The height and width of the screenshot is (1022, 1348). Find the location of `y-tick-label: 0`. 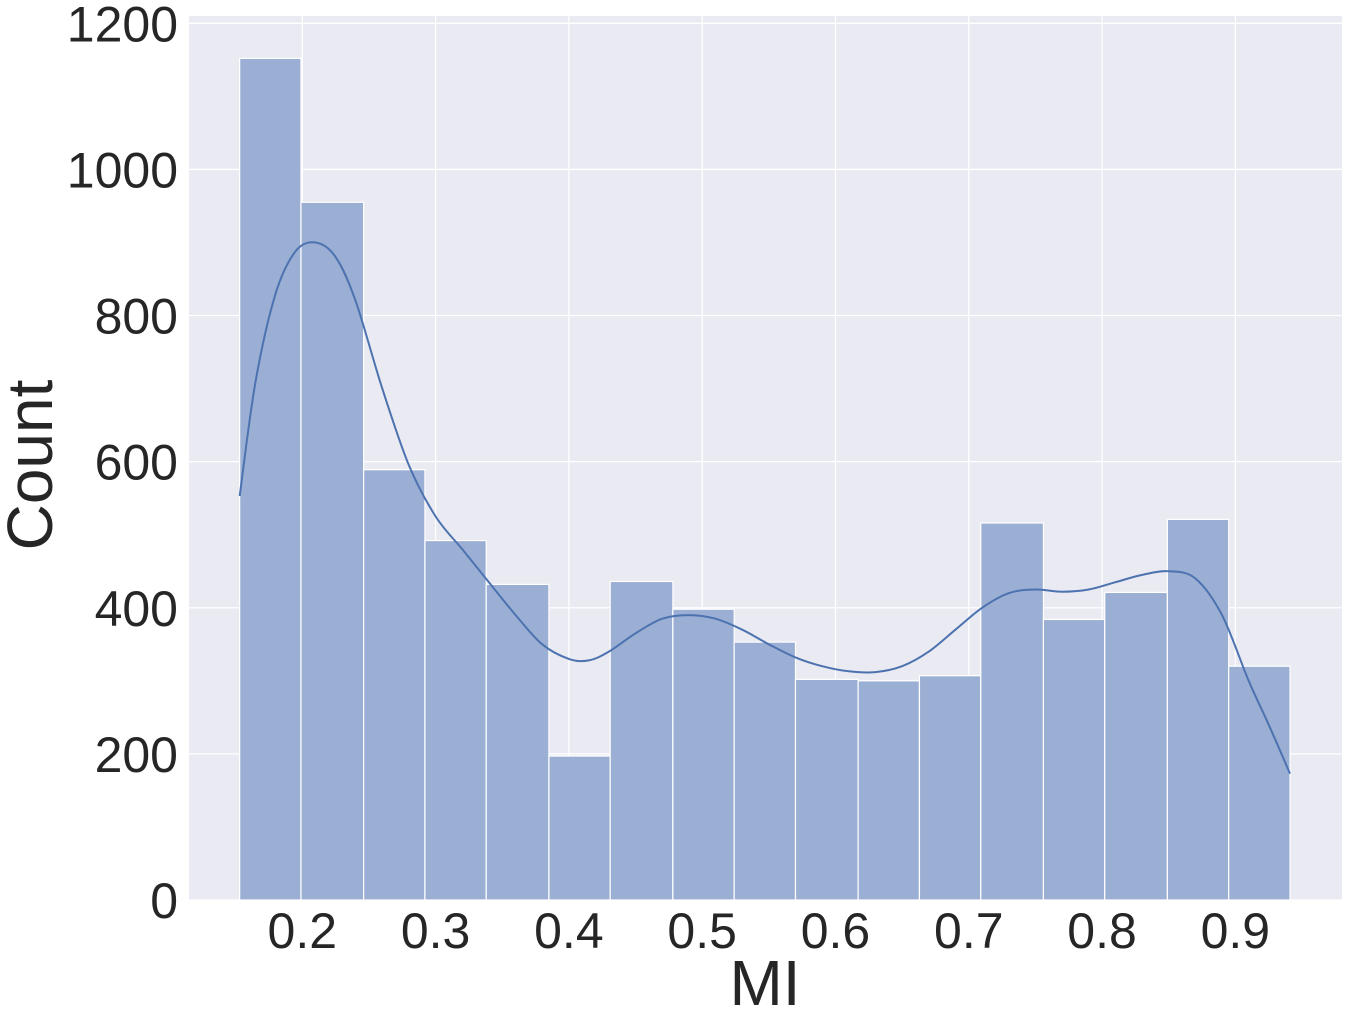

y-tick-label: 0 is located at coordinates (164, 901).